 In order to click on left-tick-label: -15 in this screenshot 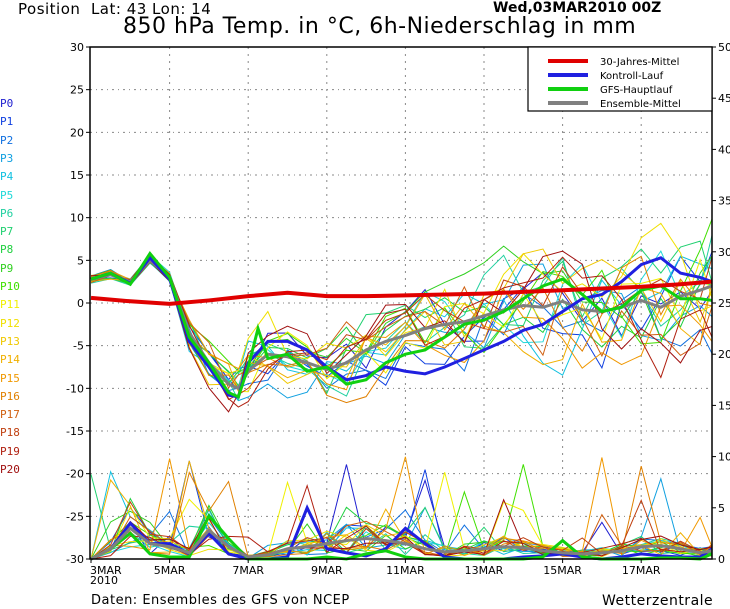, I will do `click(75, 431)`.